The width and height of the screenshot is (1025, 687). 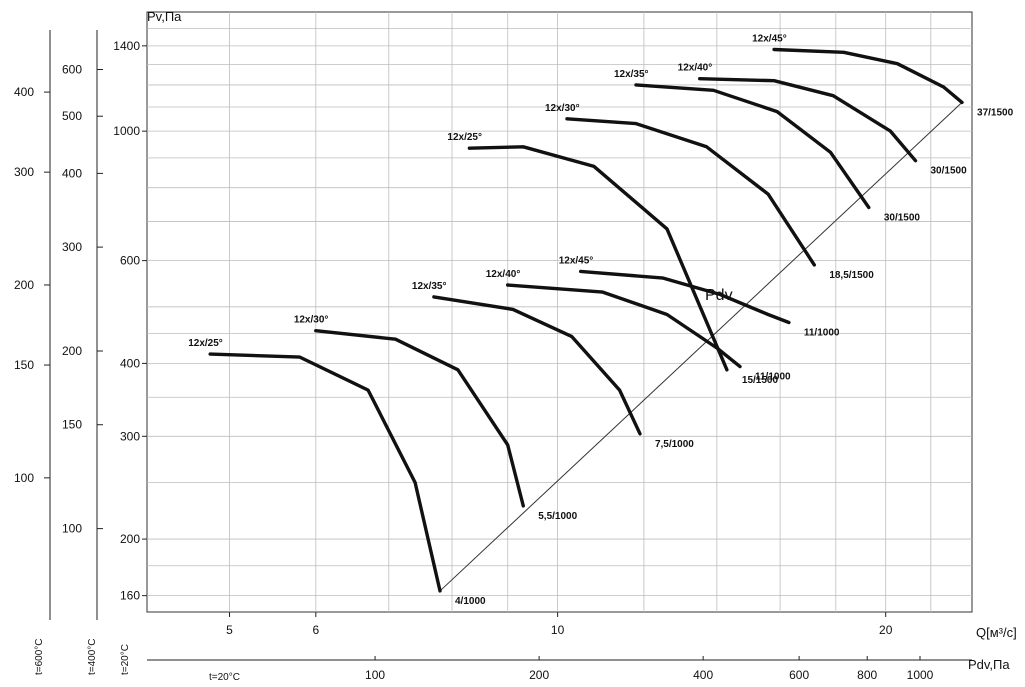 I want to click on y-tick-label: 600, so click(x=130, y=261).